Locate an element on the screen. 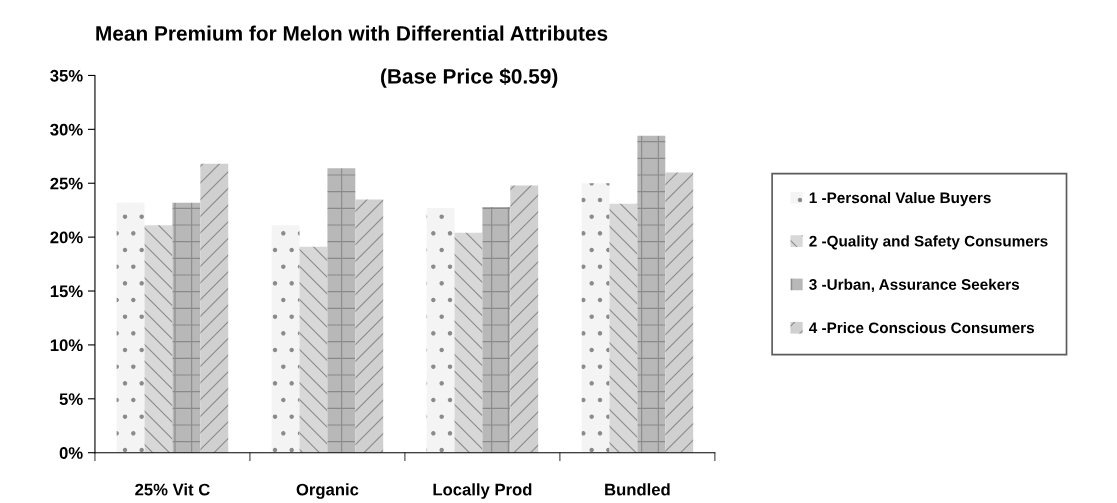 The image size is (1117, 503). y-tick-label: 5% is located at coordinates (71, 399).